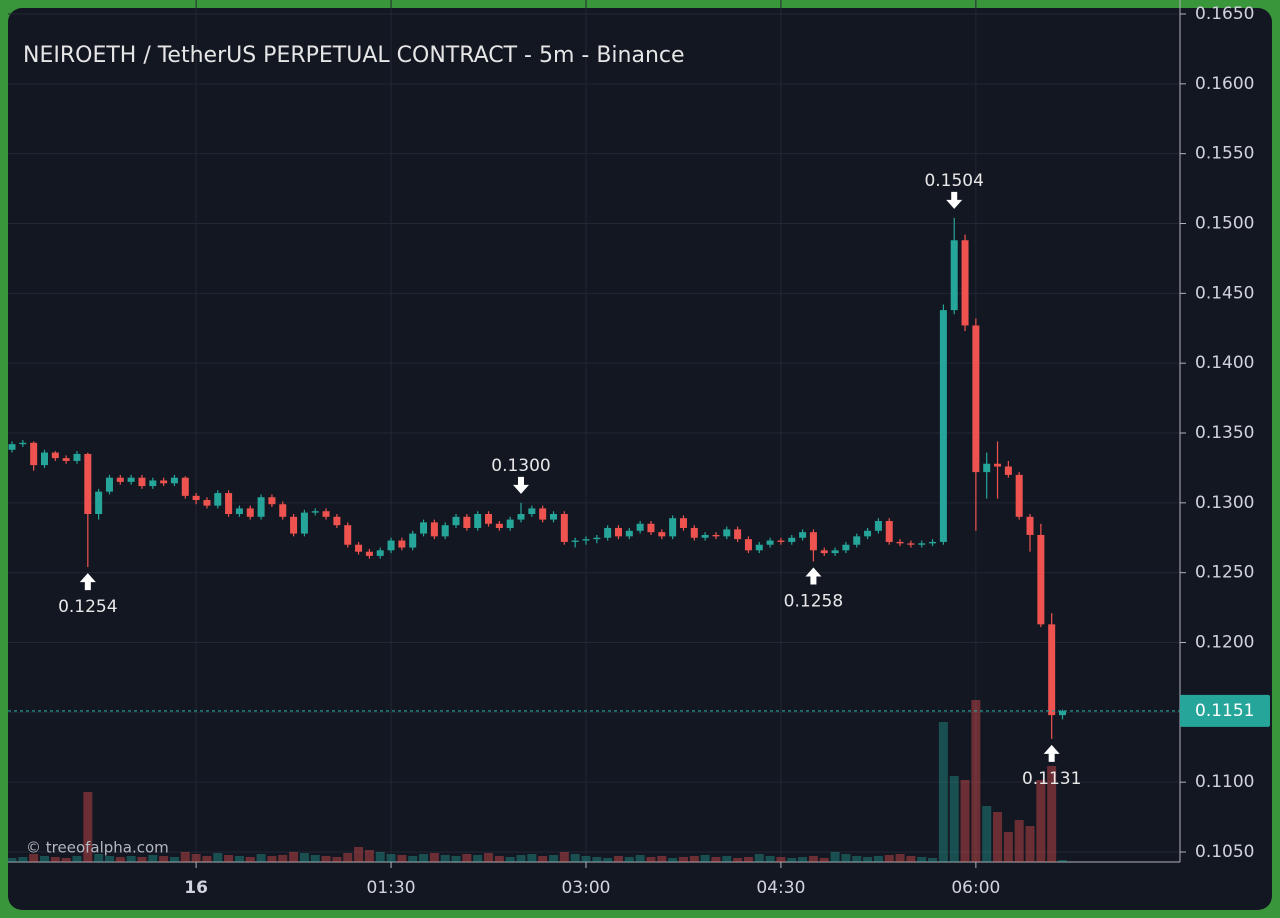 Image resolution: width=1280 pixels, height=918 pixels. I want to click on last-price-box, so click(1225, 710).